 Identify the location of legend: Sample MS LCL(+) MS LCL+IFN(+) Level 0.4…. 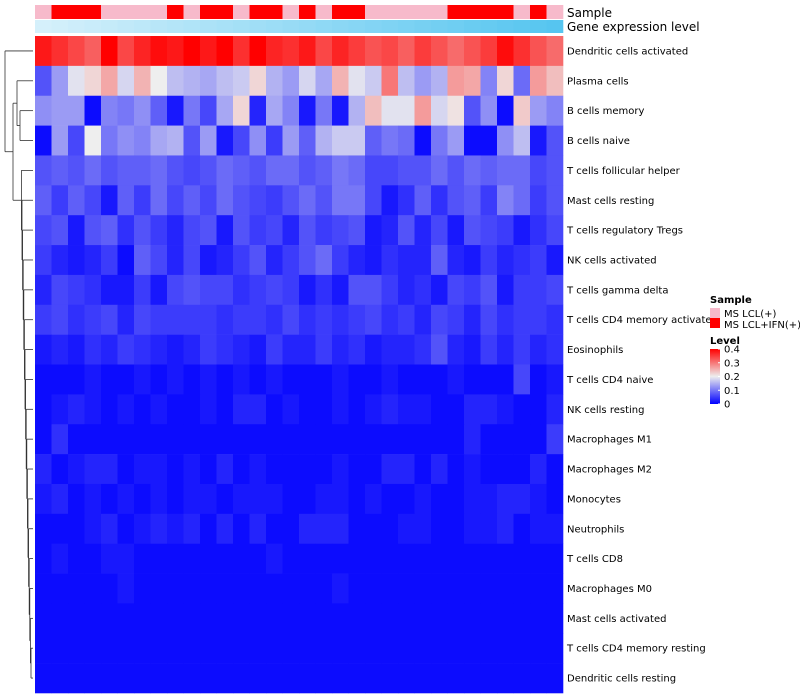
(755, 353).